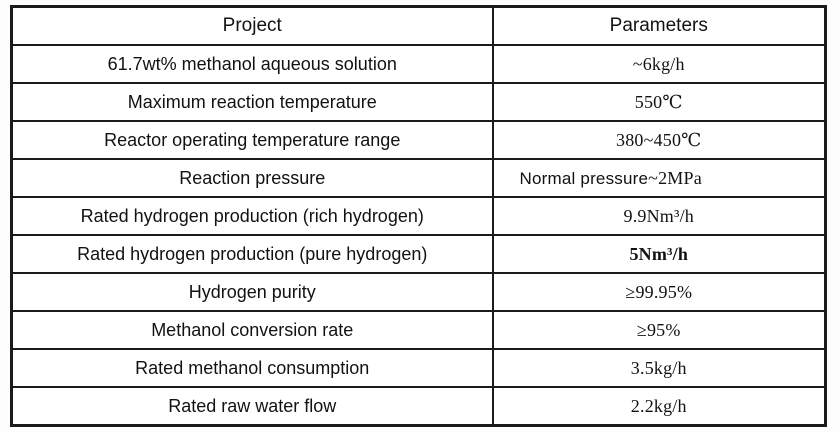 The image size is (840, 432). Describe the element at coordinates (659, 254) in the screenshot. I see `parameter-cell: 5Nm³/h` at that location.